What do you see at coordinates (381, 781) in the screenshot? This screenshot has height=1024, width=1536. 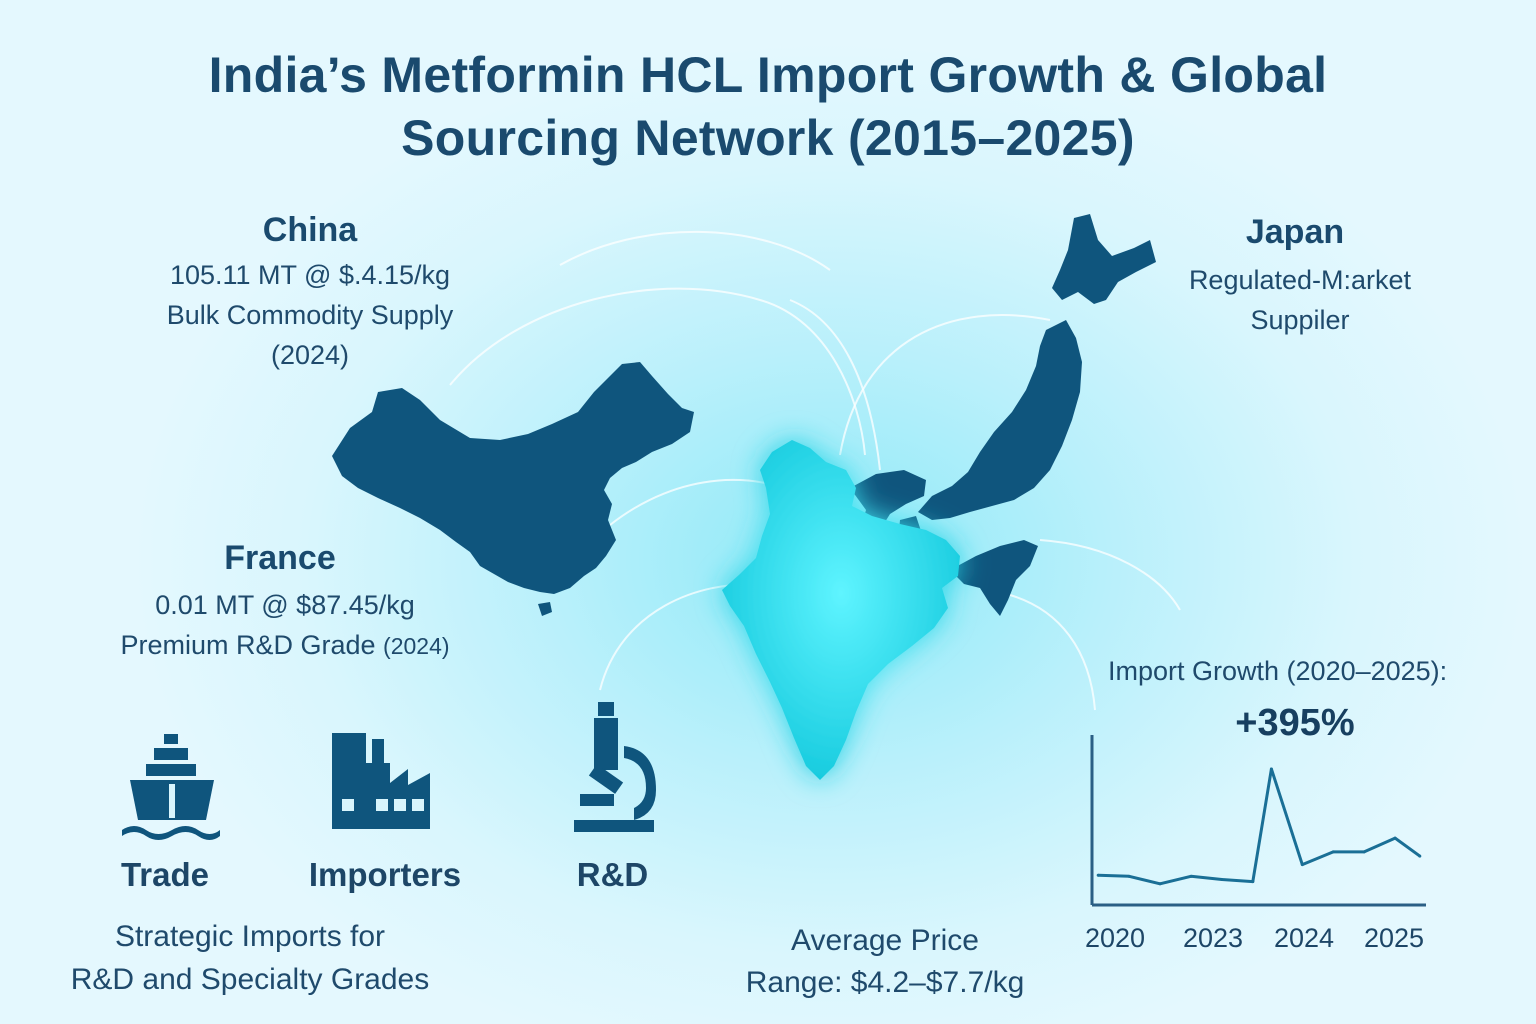 I see `factory-icon` at bounding box center [381, 781].